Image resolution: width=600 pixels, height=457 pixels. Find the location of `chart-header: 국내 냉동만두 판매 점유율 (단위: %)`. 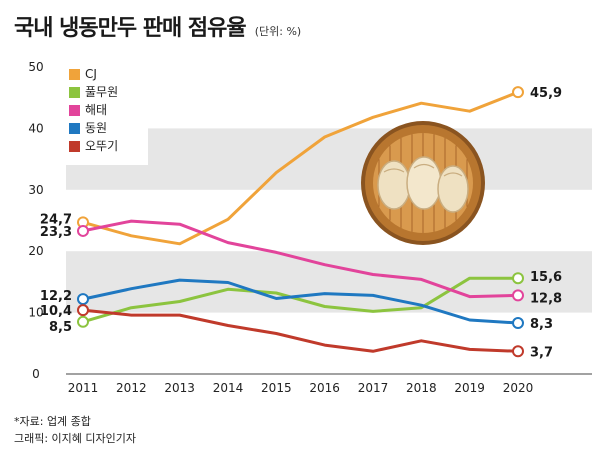

chart-header: 국내 냉동만두 판매 점유율 (단위: %) is located at coordinates (157, 26).